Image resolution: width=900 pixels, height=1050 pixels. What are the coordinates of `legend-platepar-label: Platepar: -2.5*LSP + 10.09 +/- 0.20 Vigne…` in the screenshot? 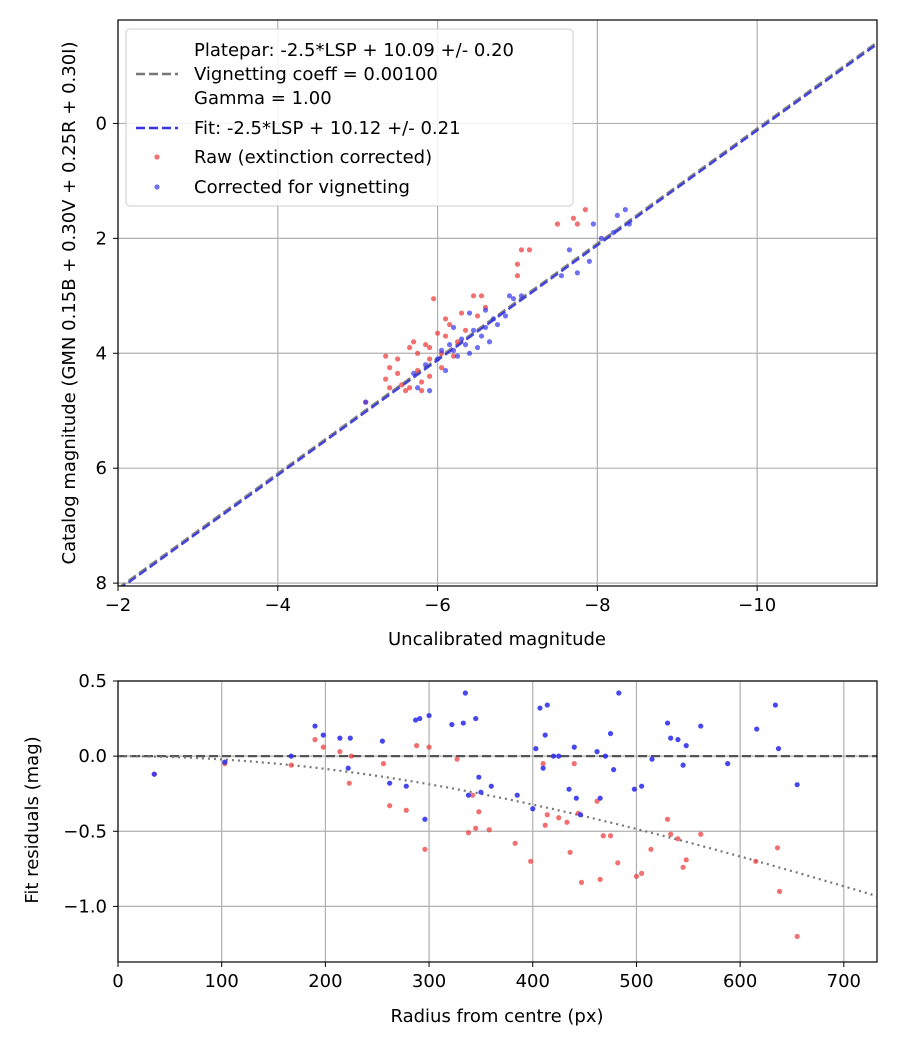 It's located at (354, 74).